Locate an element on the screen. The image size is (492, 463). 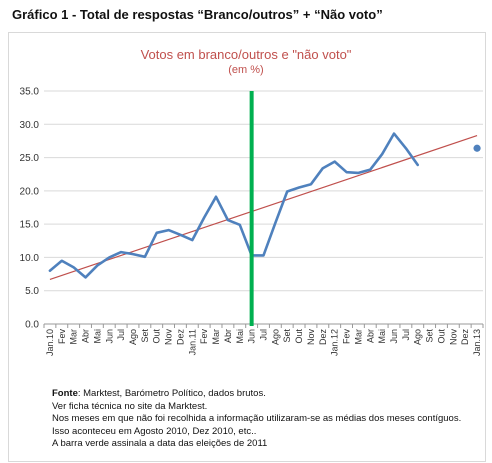
y-tick-label: 25.0 is located at coordinates (30, 158).